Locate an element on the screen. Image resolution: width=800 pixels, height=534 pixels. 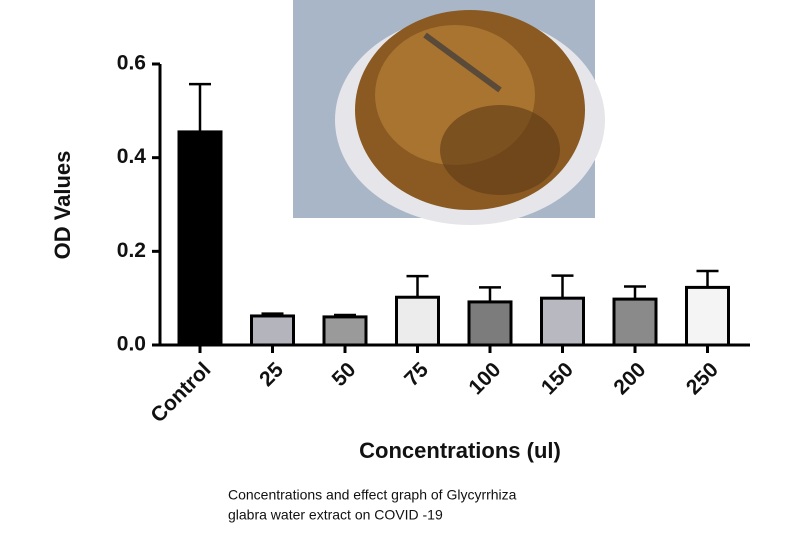
y-tick-label: 0.6 is located at coordinates (131, 63).